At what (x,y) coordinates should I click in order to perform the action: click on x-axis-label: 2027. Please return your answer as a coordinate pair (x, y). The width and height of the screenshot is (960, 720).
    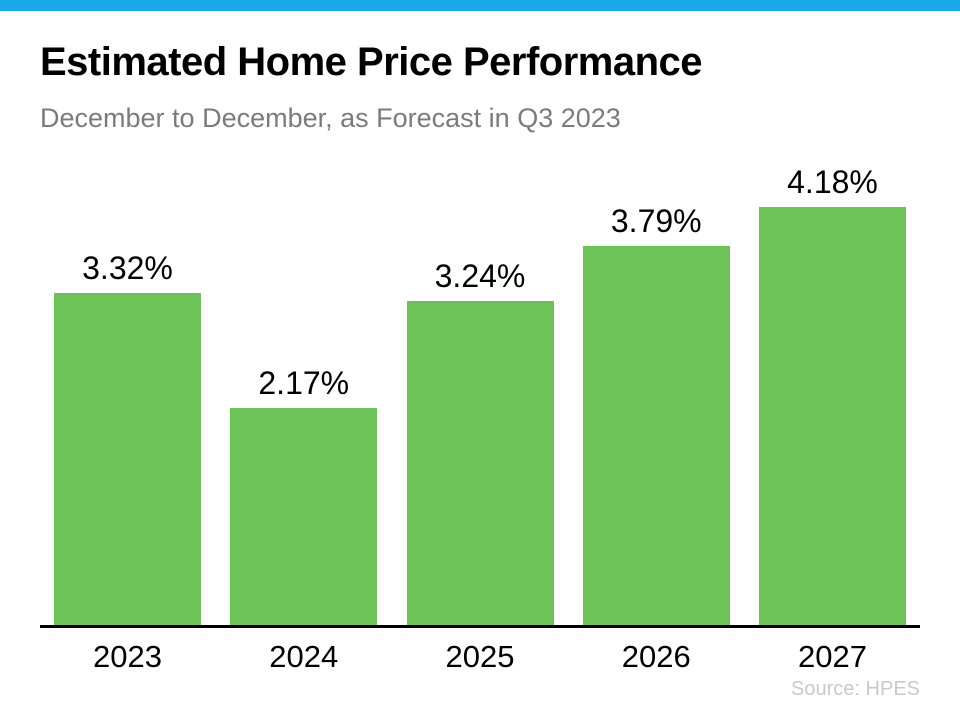
    Looking at the image, I should click on (832, 656).